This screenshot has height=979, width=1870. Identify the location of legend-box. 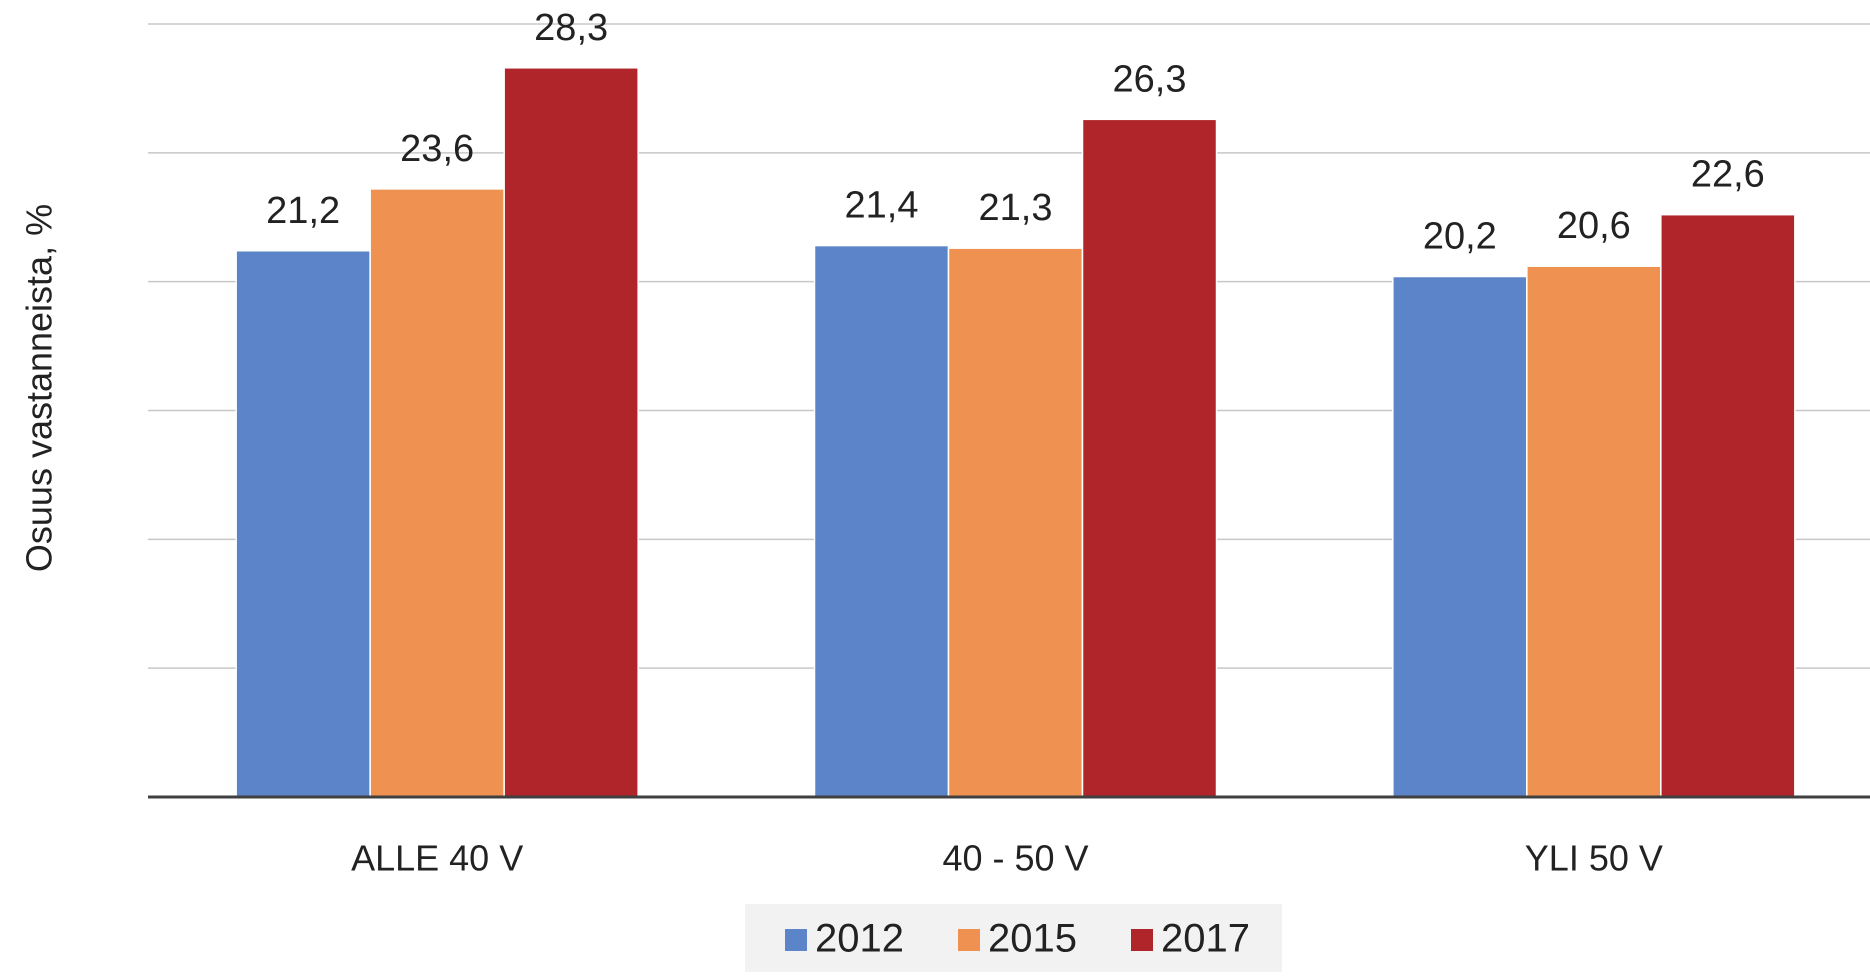
(1013, 938).